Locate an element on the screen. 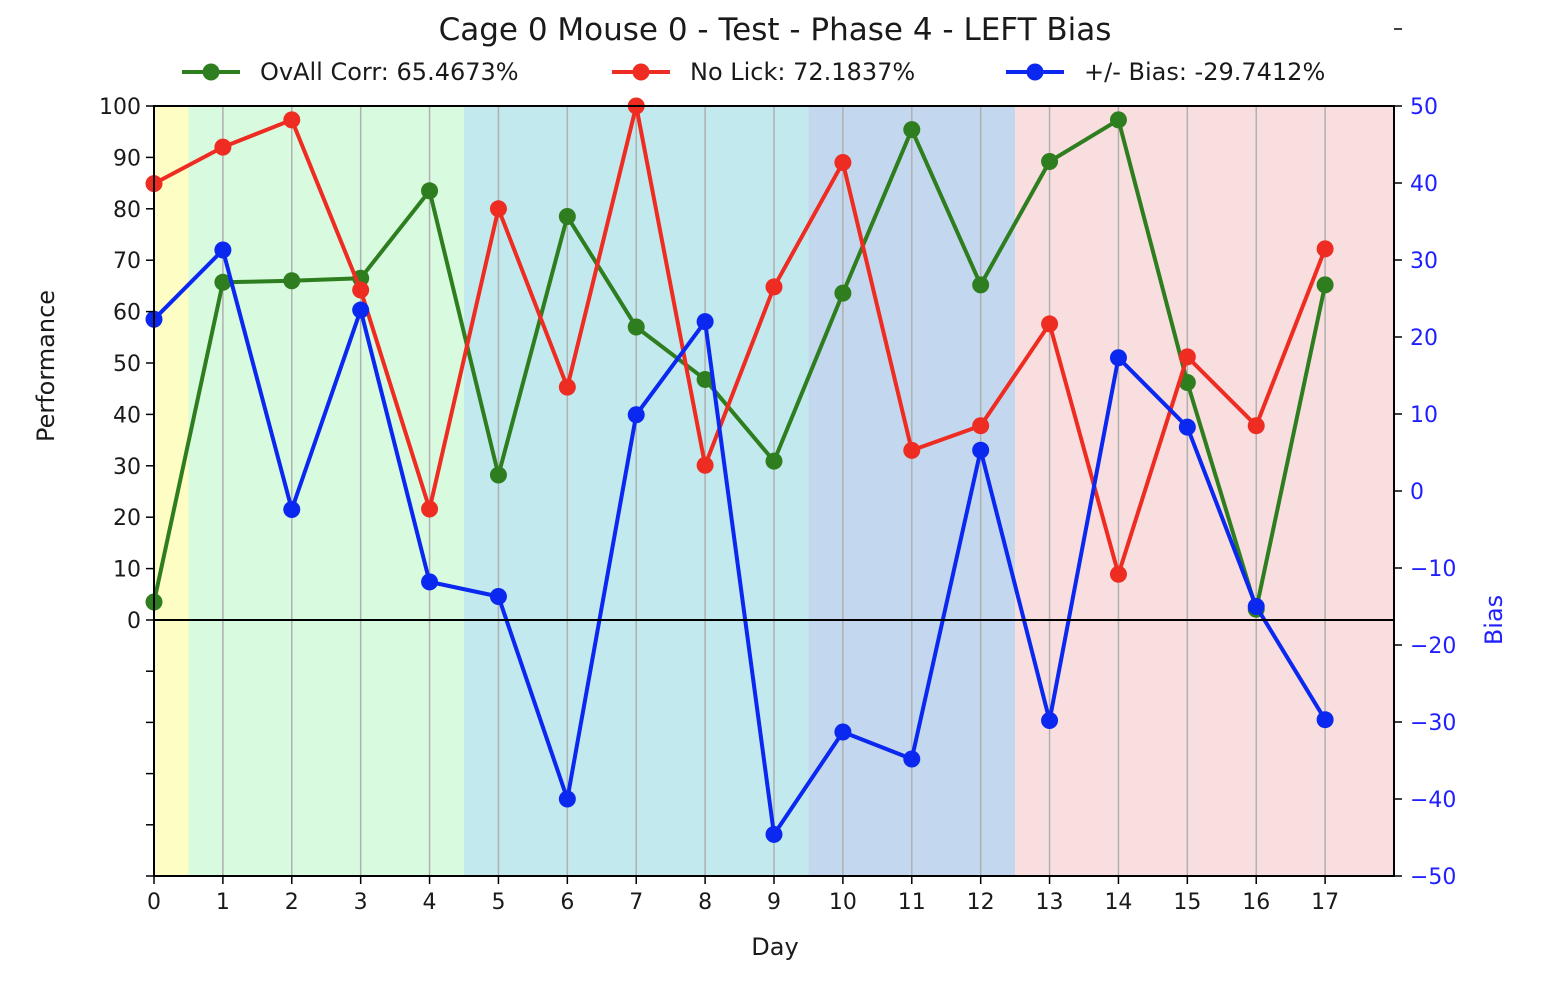 Image resolution: width=1542 pixels, height=988 pixels. y-tick-label-1: 10 is located at coordinates (127, 570).